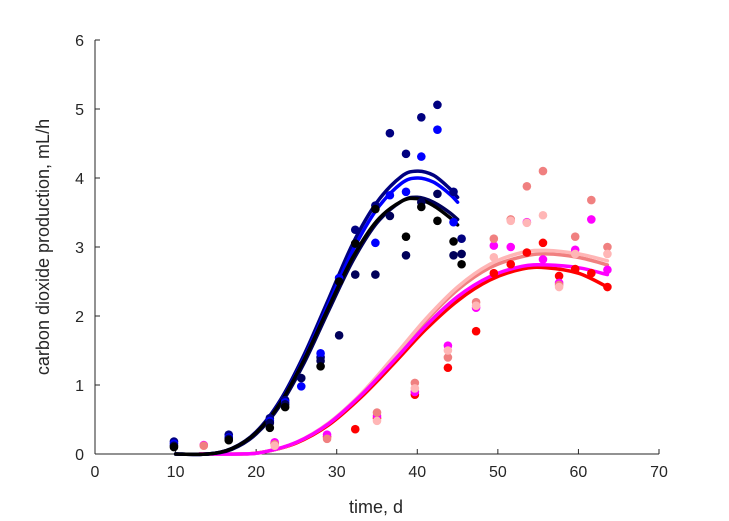 This screenshot has width=729, height=521. What do you see at coordinates (379, 465) in the screenshot?
I see `x-ticks: 0 10 20 30 40 50 60 70` at bounding box center [379, 465].